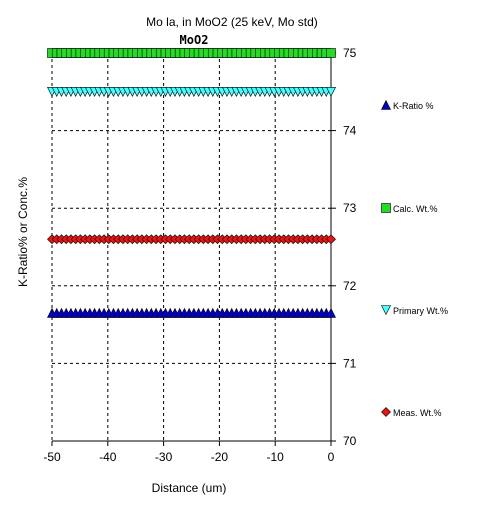 The image size is (487, 516). What do you see at coordinates (220, 457) in the screenshot?
I see `x-tick-label: -20` at bounding box center [220, 457].